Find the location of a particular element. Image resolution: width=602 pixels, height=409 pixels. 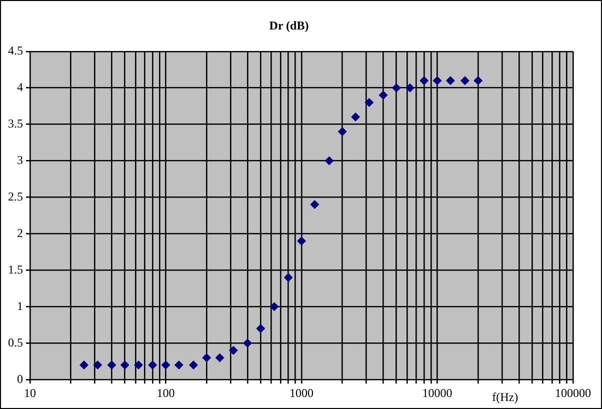

y-tick-label: 0.5 is located at coordinates (15, 342).